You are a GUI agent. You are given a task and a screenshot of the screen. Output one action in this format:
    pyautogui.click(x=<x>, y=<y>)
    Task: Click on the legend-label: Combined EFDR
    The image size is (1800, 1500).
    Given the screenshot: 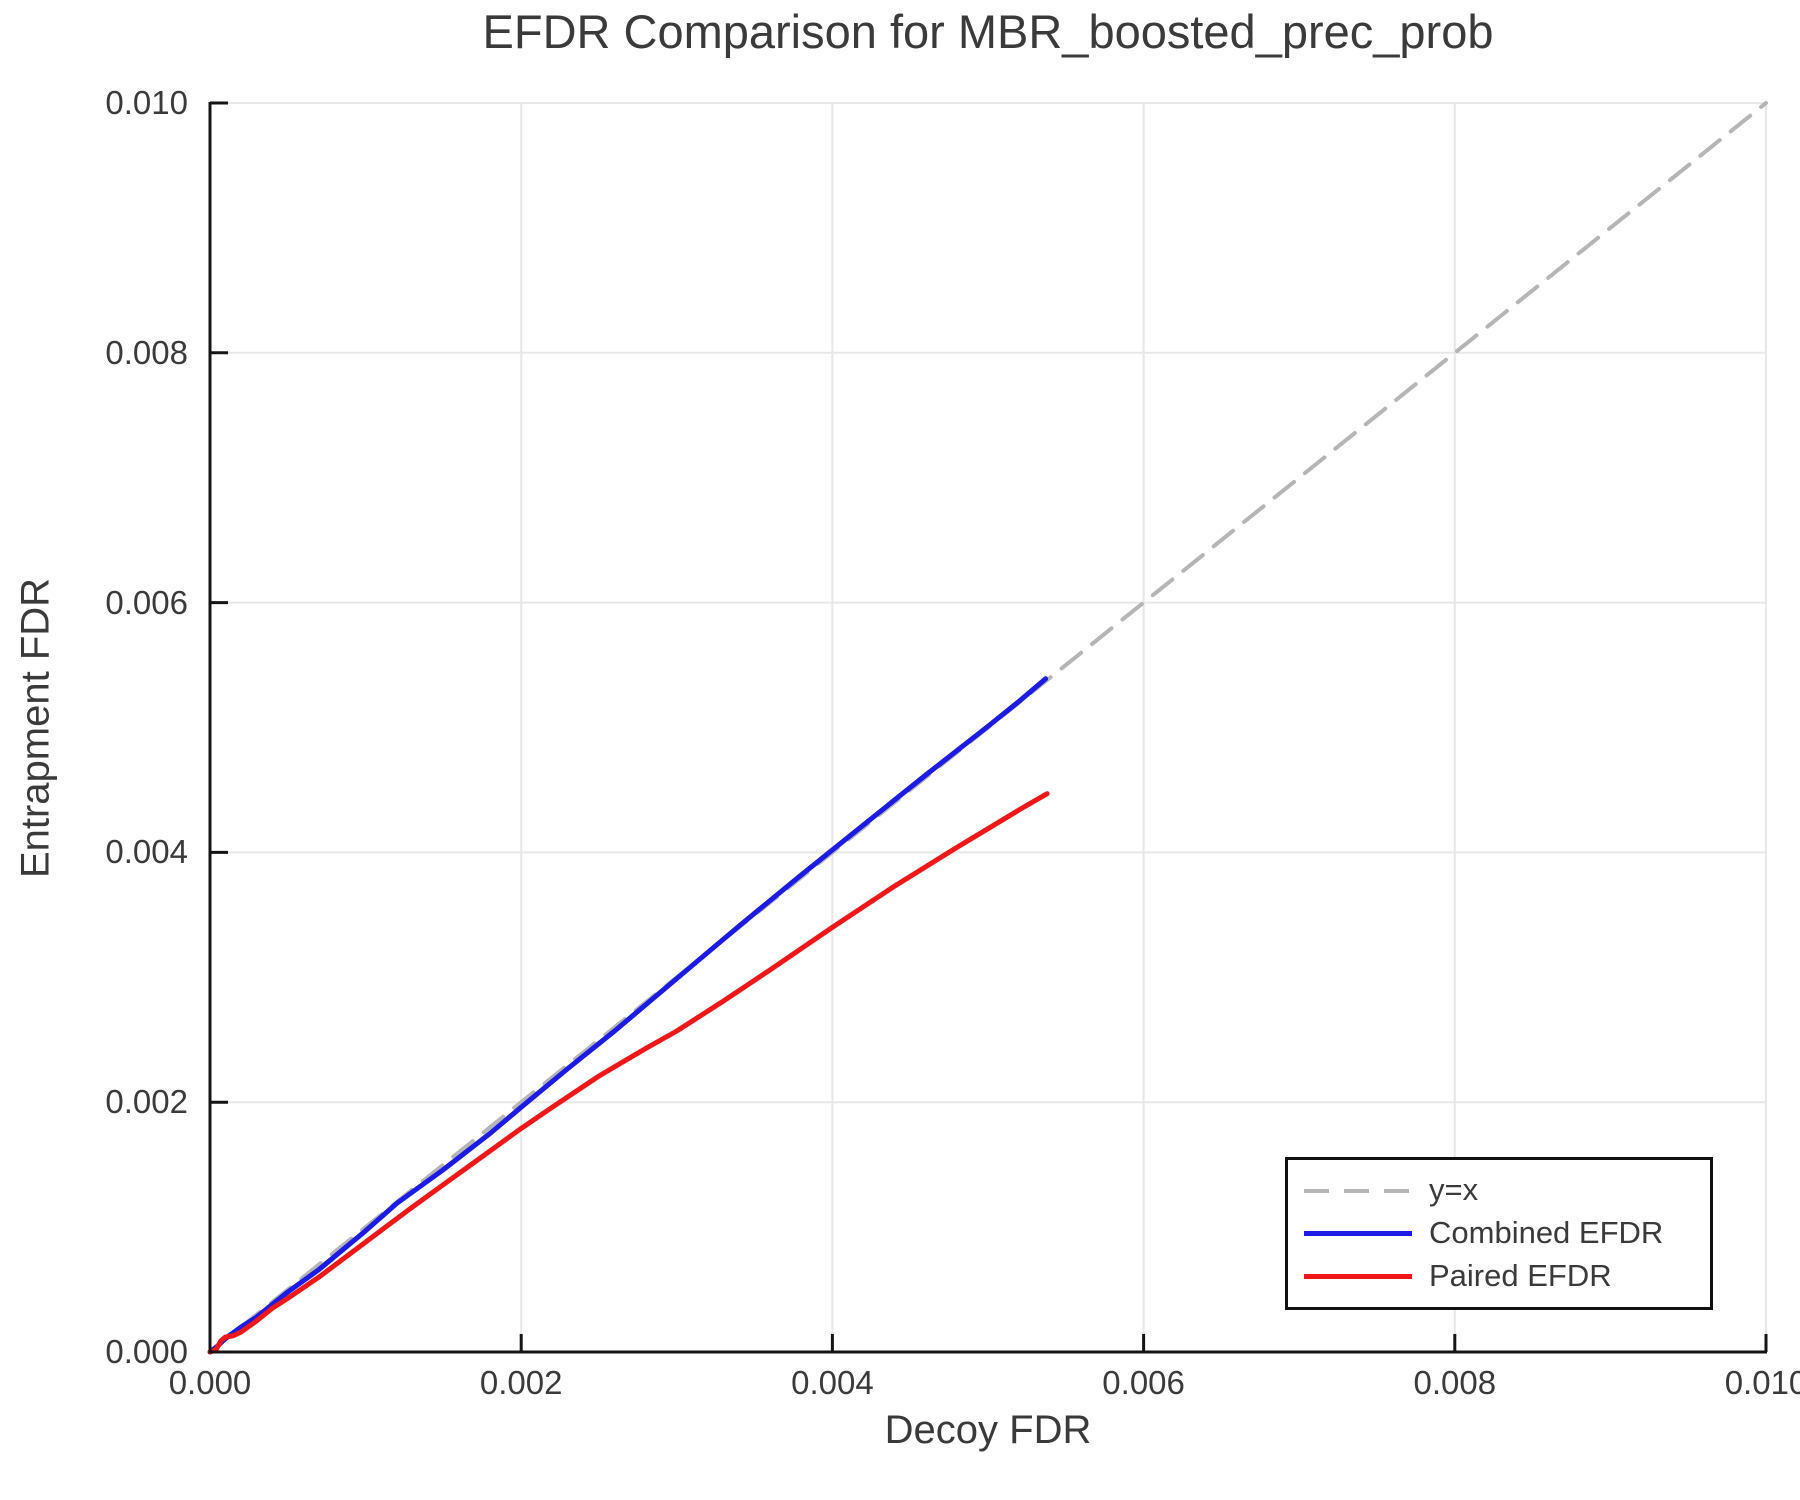 What is the action you would take?
    pyautogui.click(x=1546, y=1233)
    